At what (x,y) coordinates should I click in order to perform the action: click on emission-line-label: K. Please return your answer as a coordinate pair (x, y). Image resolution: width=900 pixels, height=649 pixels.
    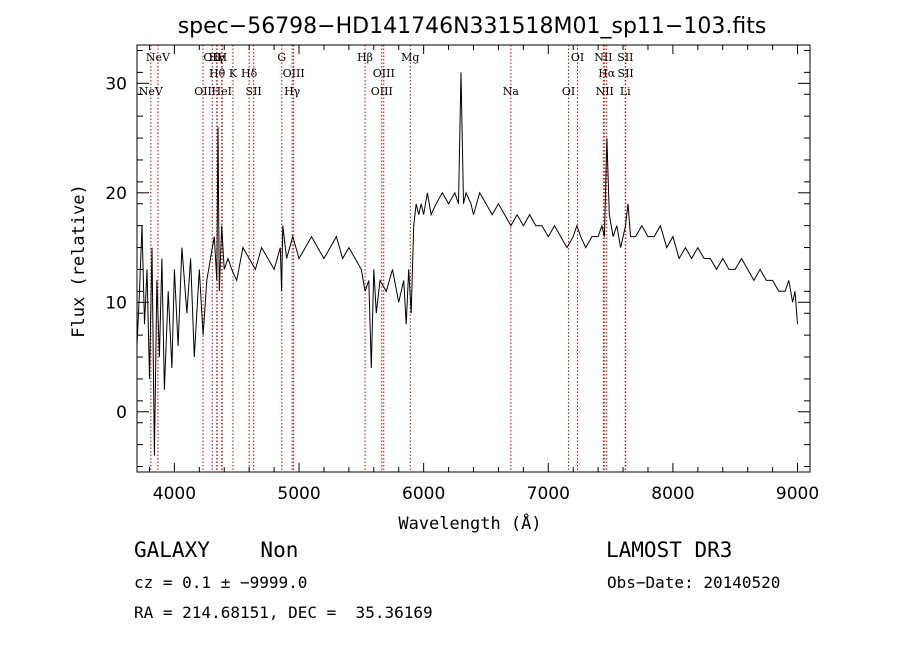
    Looking at the image, I should click on (233, 73).